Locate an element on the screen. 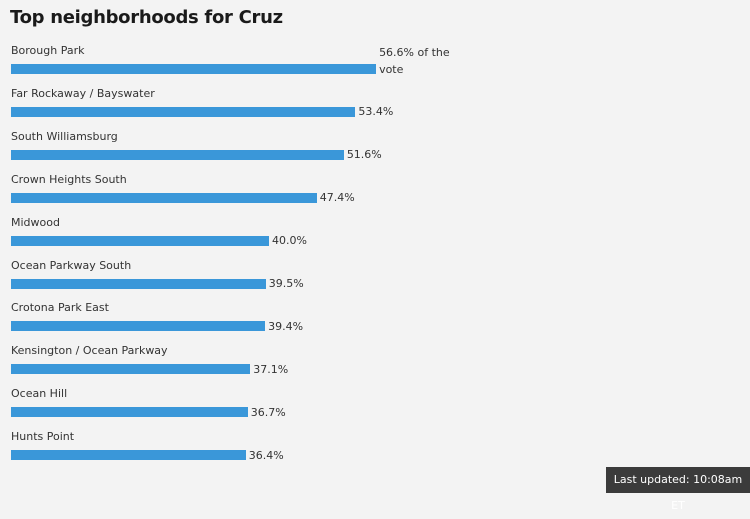  category-label: Borough Park is located at coordinates (48, 50).